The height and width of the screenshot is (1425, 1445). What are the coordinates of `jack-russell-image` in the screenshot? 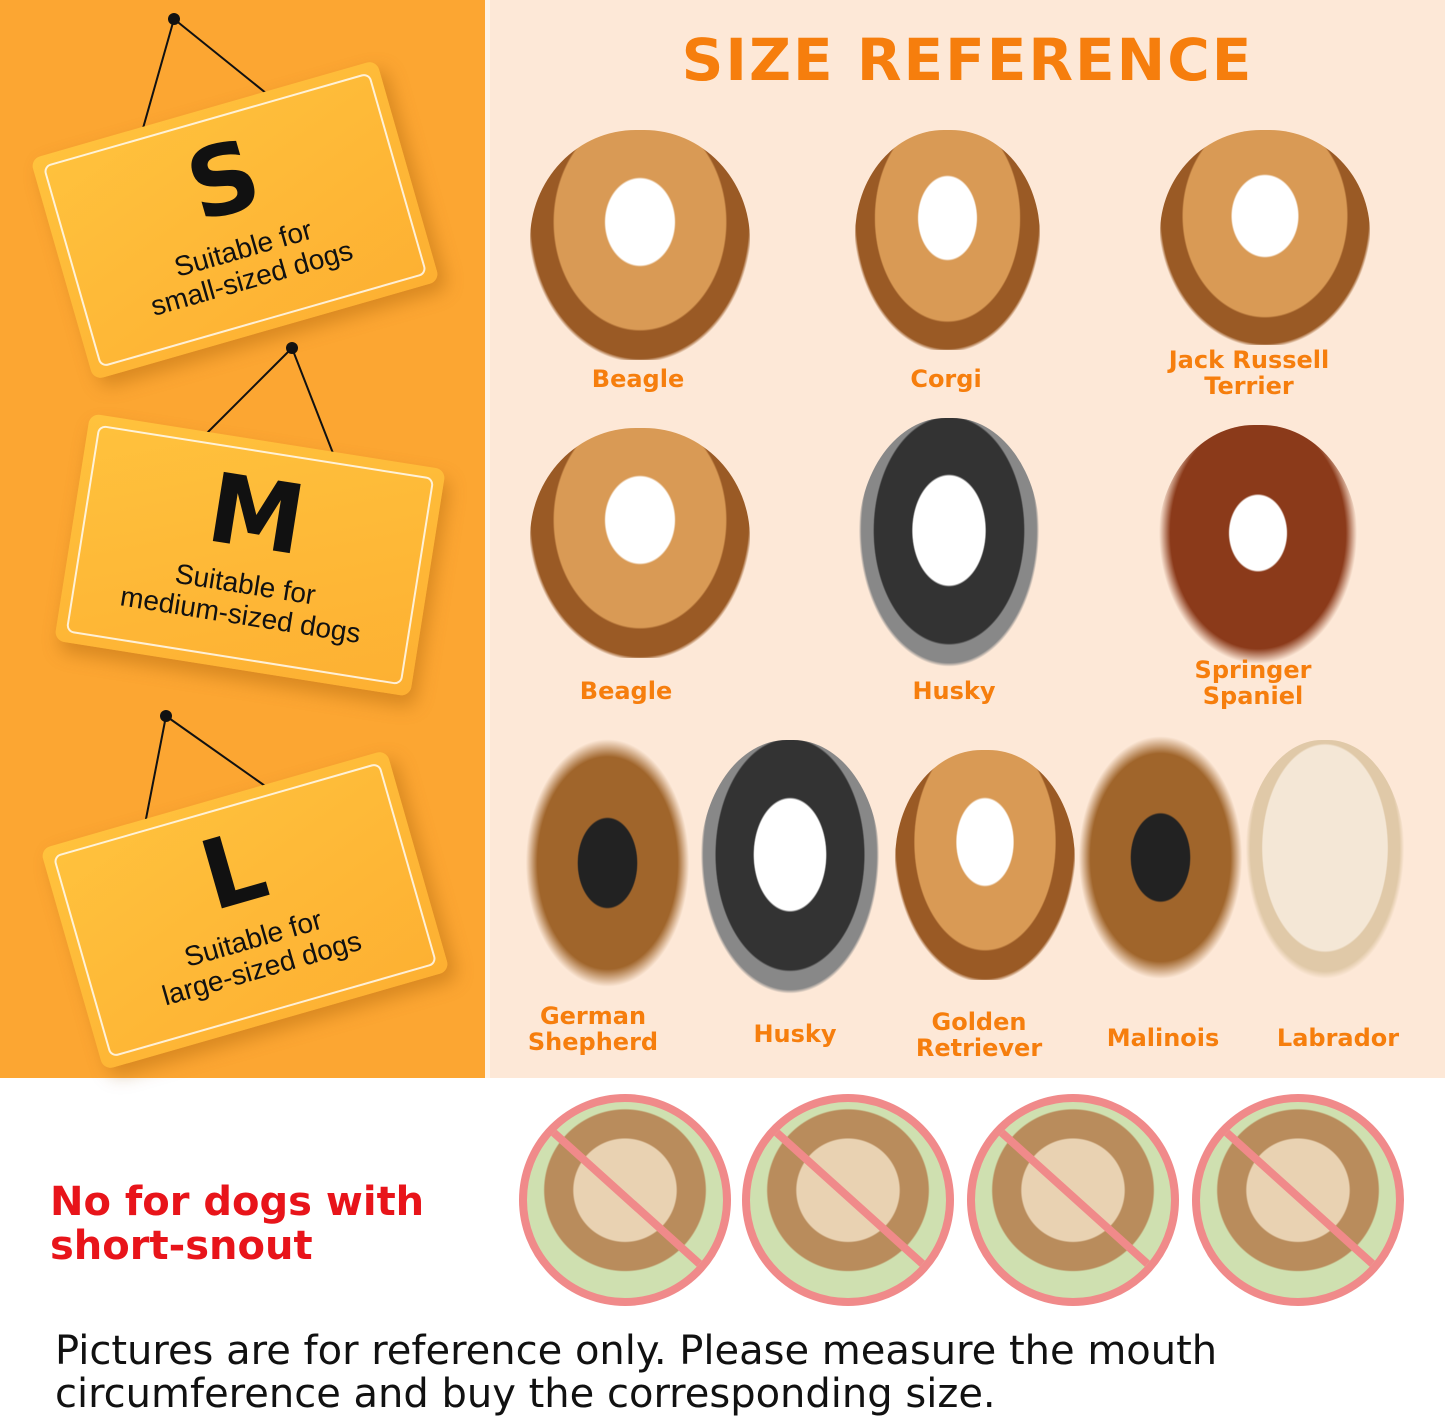 It's located at (1265, 237).